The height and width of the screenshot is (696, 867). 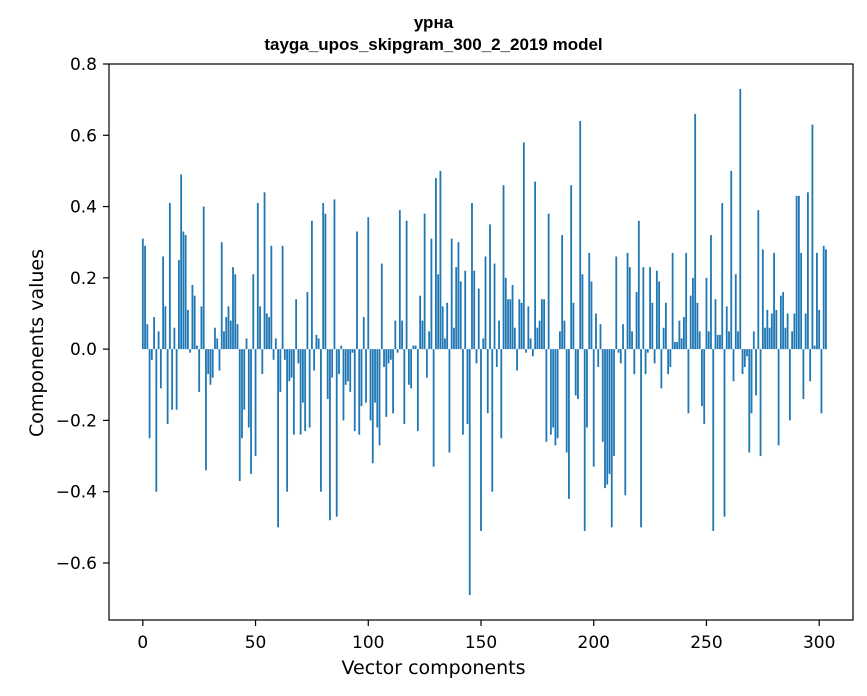 What do you see at coordinates (706, 643) in the screenshot?
I see `x-tick-label: 250` at bounding box center [706, 643].